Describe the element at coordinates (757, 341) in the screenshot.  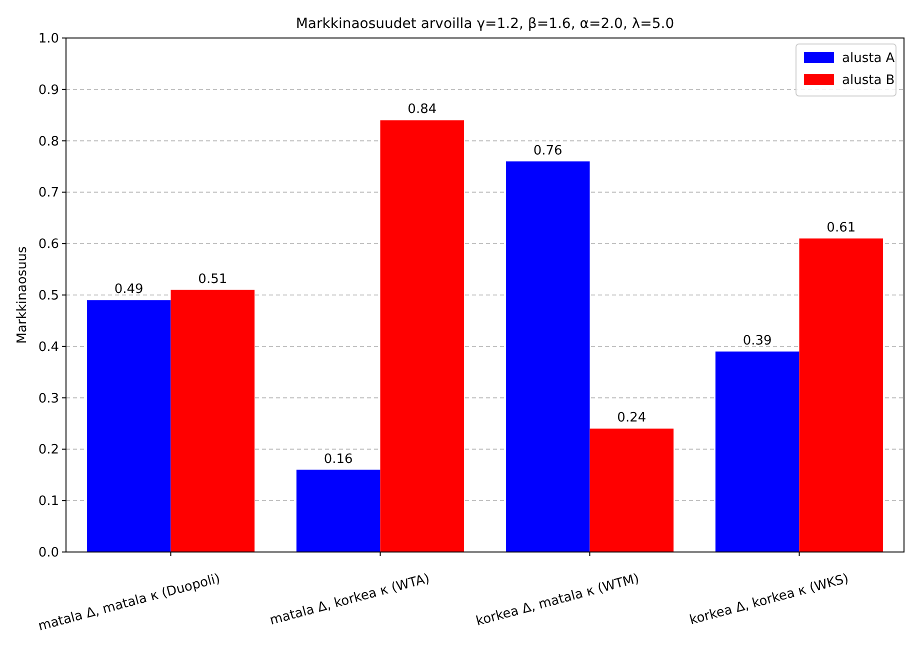
I see `data-label: 0.39` at that location.